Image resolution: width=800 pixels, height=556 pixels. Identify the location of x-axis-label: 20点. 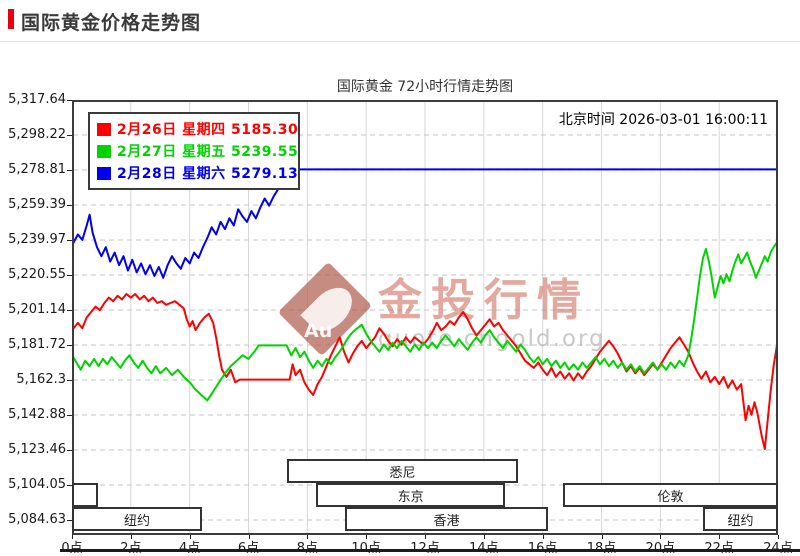
(660, 546).